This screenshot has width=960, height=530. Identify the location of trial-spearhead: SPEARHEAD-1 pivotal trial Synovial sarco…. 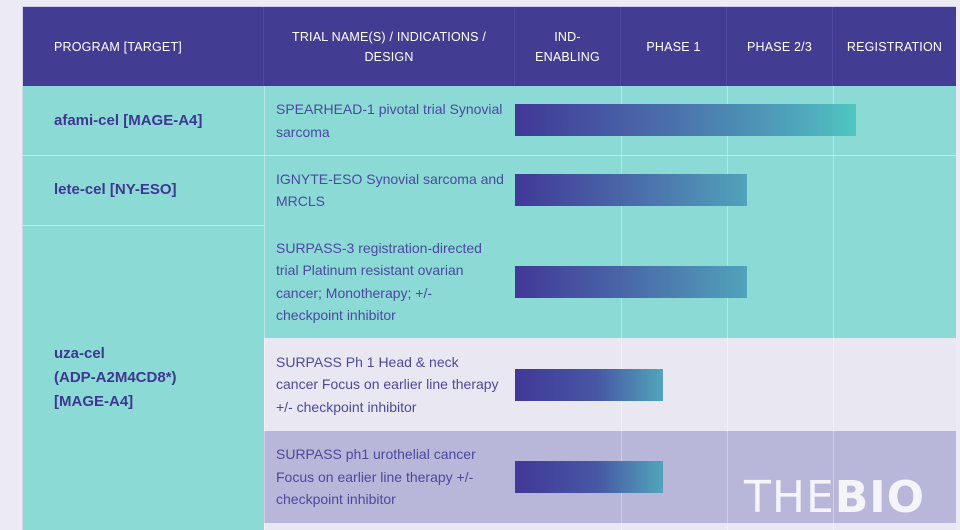
(397, 120).